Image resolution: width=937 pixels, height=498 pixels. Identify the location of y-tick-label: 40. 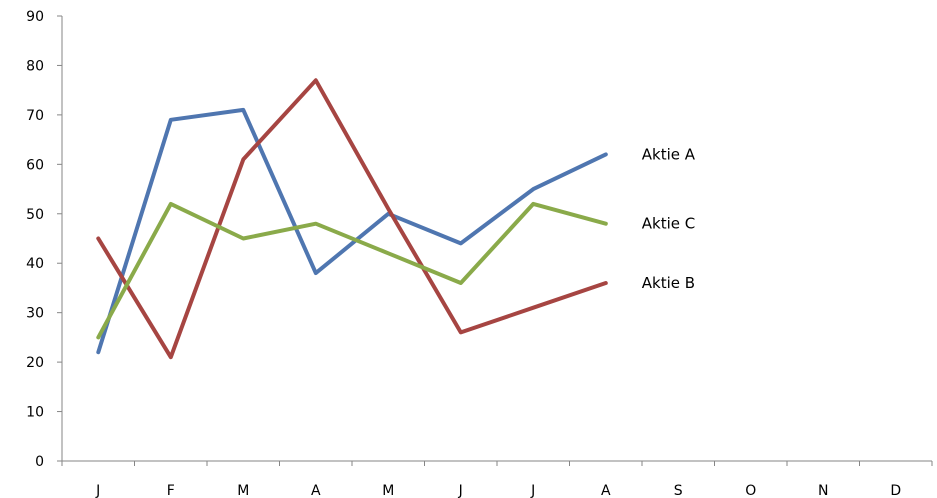
(35, 264).